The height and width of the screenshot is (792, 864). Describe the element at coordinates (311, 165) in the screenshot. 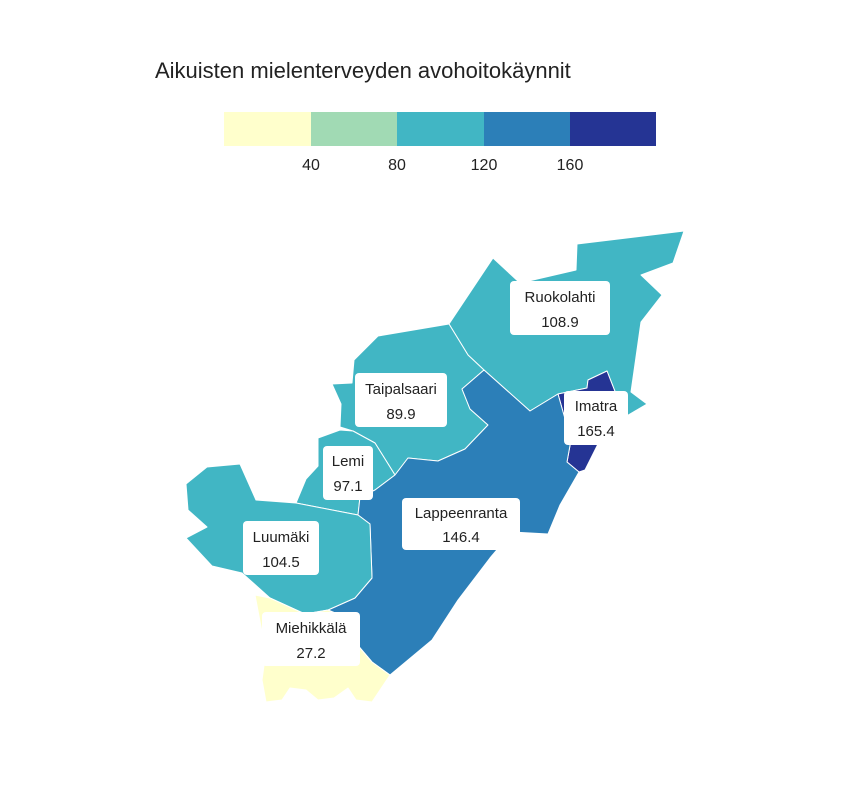

I see `legend-tick-40: 40` at that location.